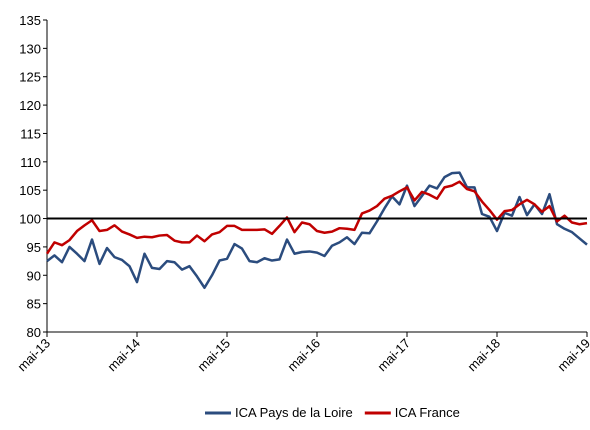  I want to click on legend-label: ICA France, so click(427, 412).